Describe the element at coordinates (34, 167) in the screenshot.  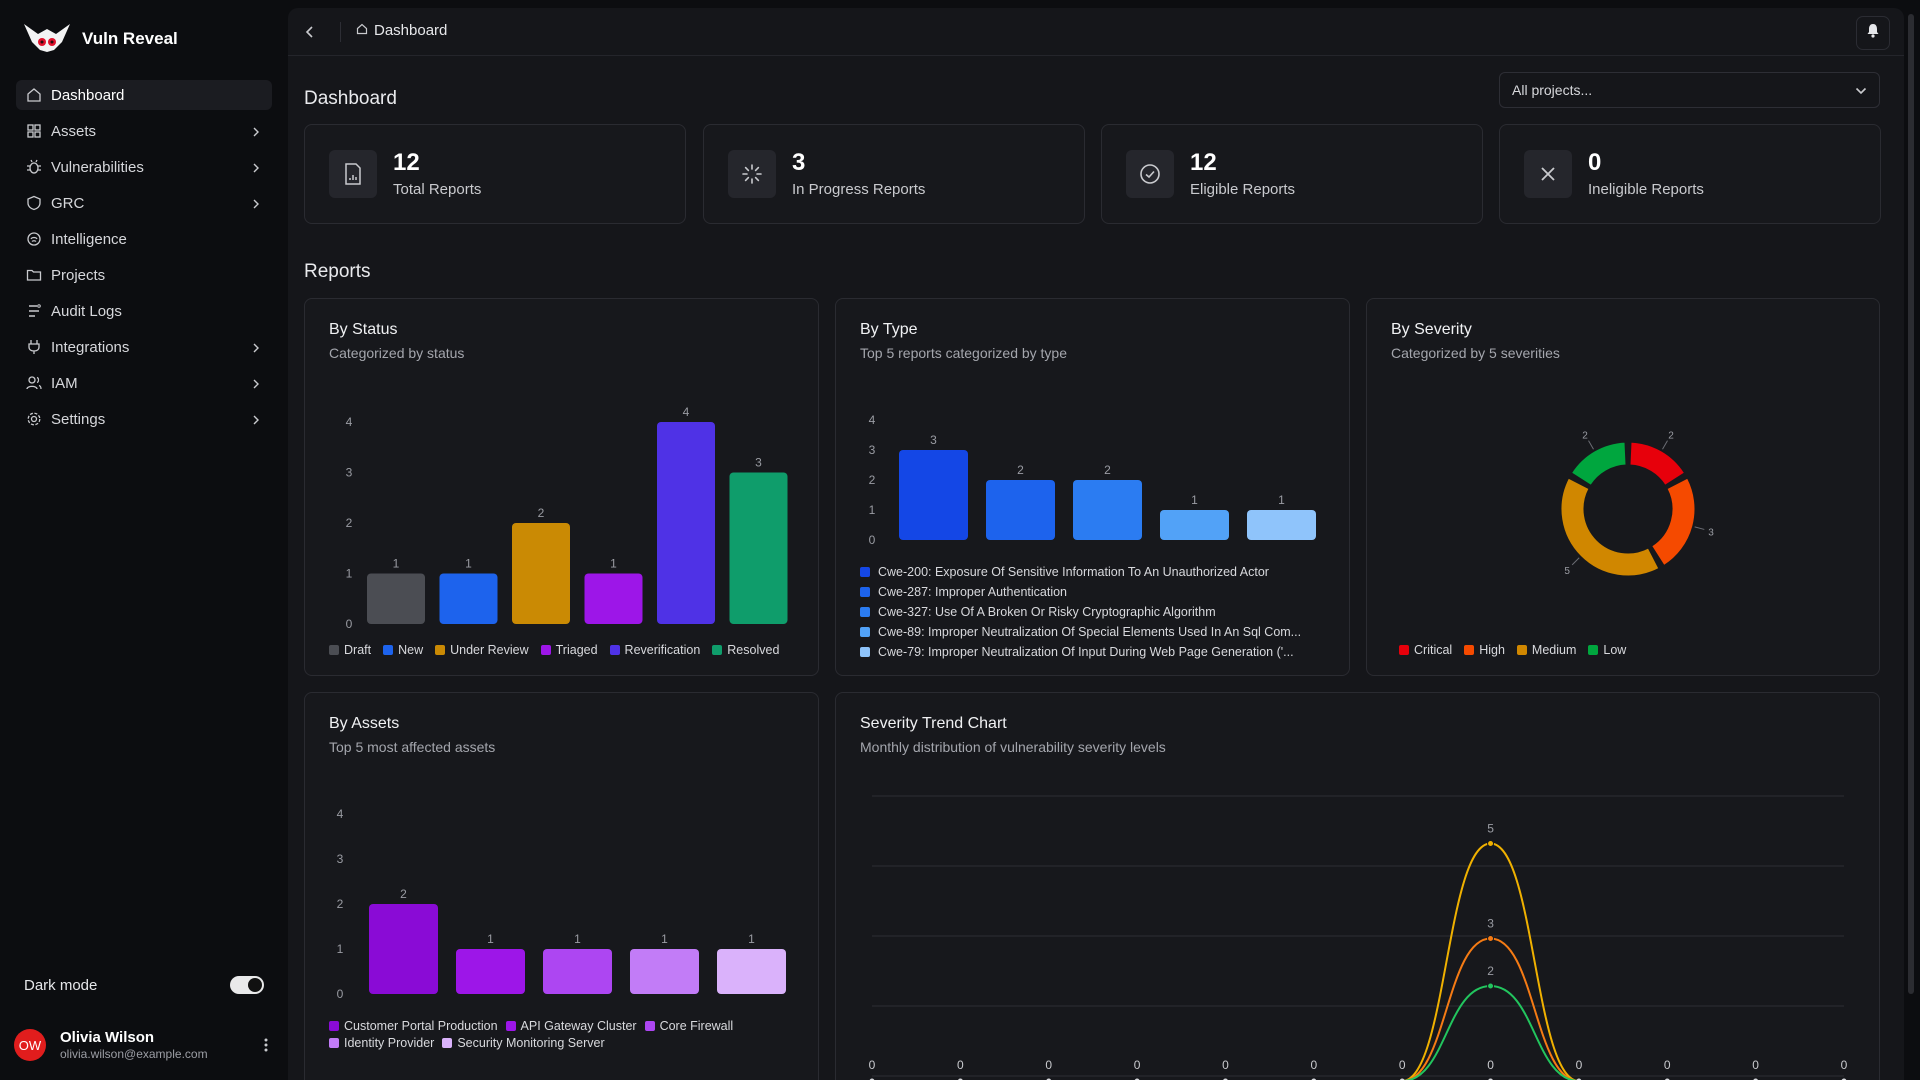
I see `bug-icon` at that location.